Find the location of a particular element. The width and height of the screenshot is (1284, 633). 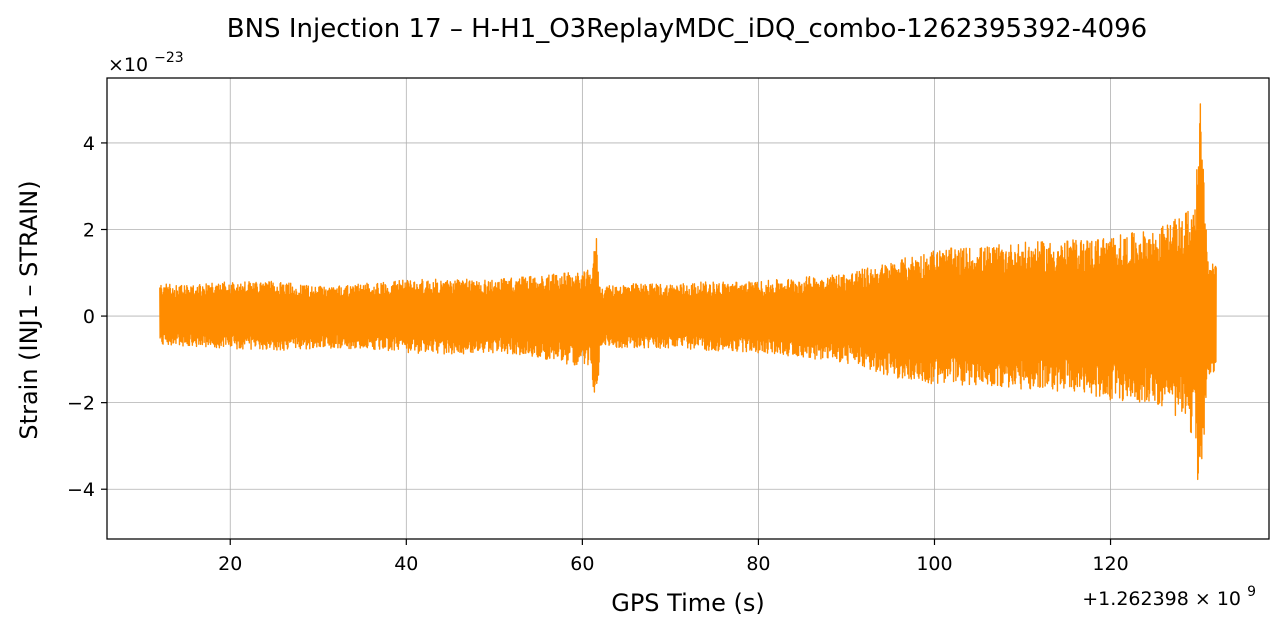

y-multiplier-exponent: −23 is located at coordinates (169, 58).